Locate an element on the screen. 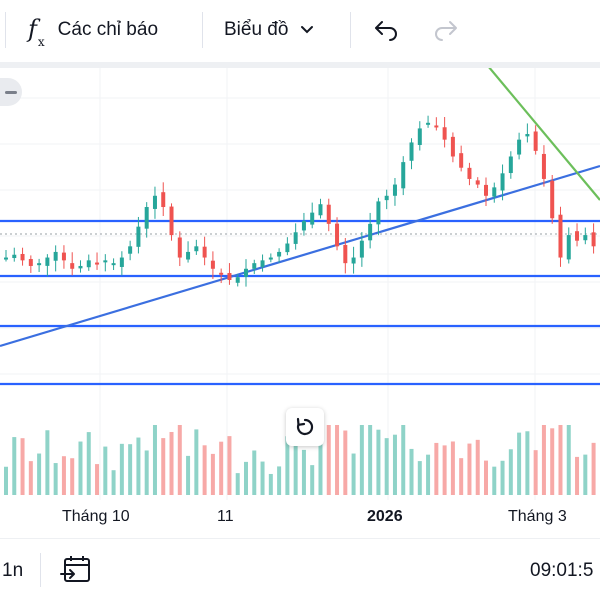 Image resolution: width=600 pixels, height=600 pixels. trend-line-down is located at coordinates (544, 134).